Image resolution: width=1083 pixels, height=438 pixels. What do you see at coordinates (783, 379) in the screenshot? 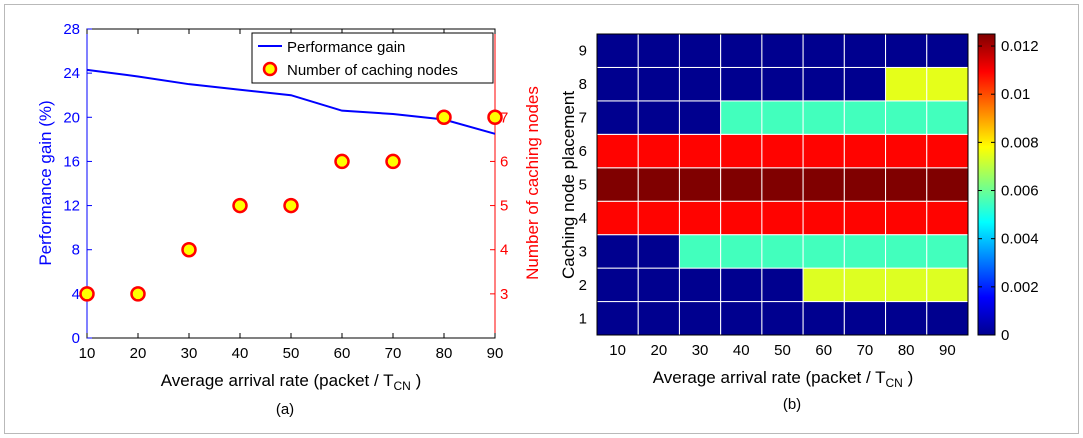
I see `panel-b-x-axis-label: Average arrival rate (packet / TCN )` at bounding box center [783, 379].